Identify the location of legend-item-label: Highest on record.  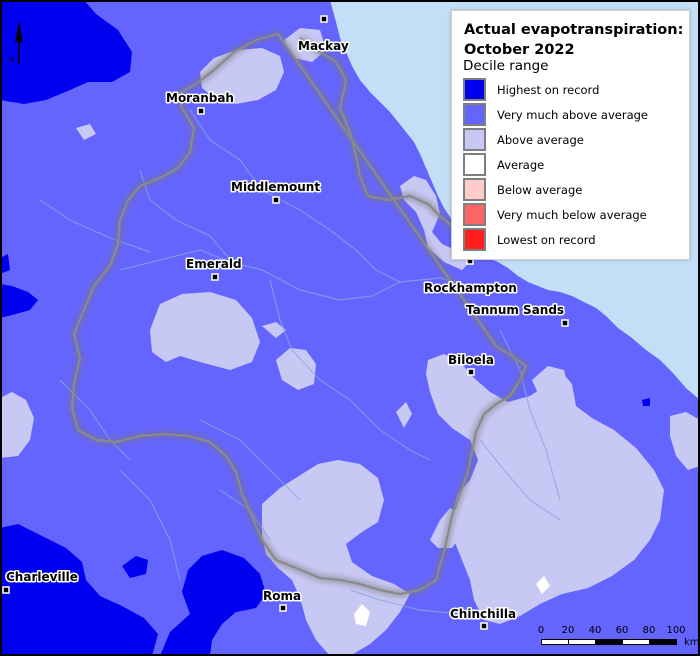
(548, 89).